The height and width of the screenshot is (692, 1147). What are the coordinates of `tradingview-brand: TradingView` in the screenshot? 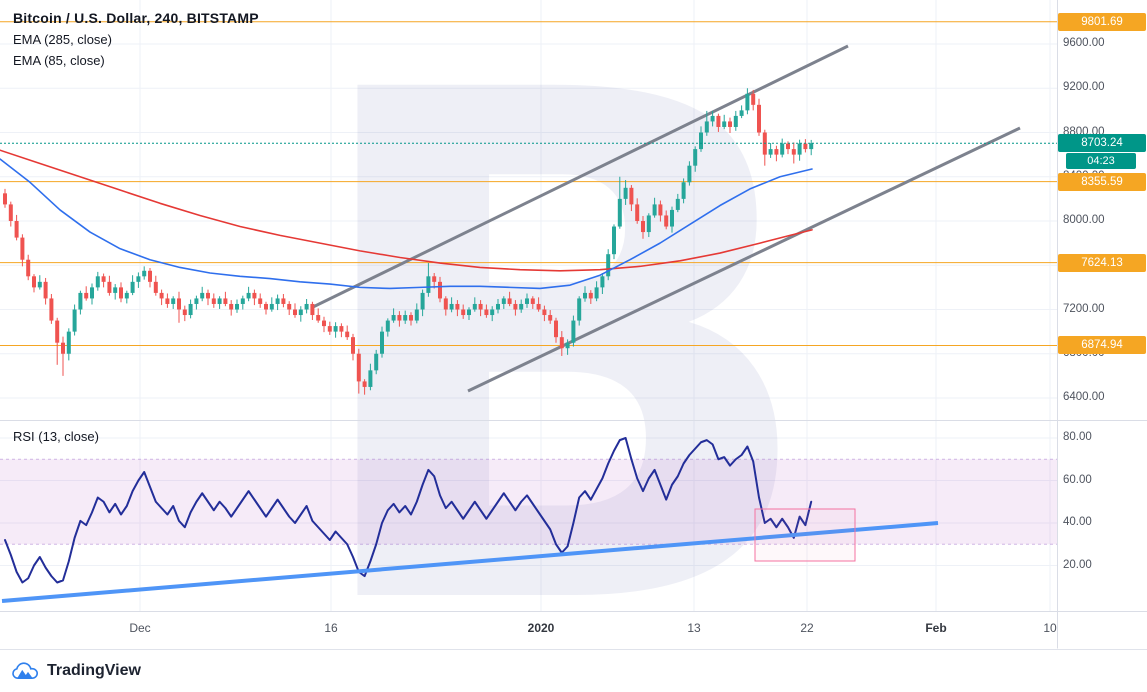 It's located at (94, 670).